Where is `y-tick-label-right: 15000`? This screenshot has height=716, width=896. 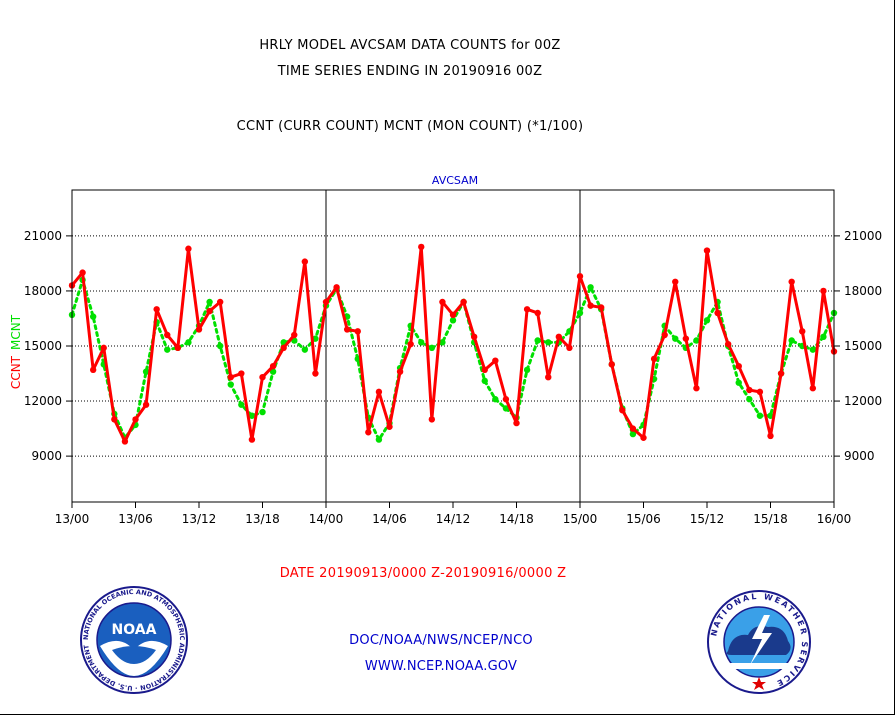
y-tick-label-right: 15000 is located at coordinates (863, 346).